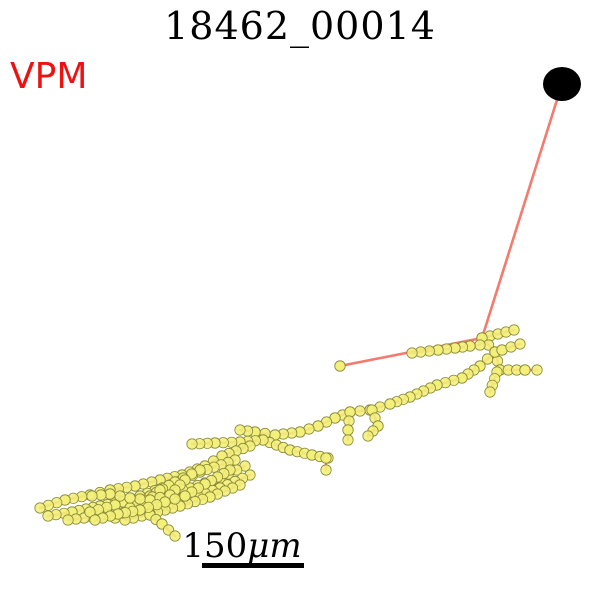 The width and height of the screenshot is (600, 605). I want to click on soma-marker, so click(562, 84).